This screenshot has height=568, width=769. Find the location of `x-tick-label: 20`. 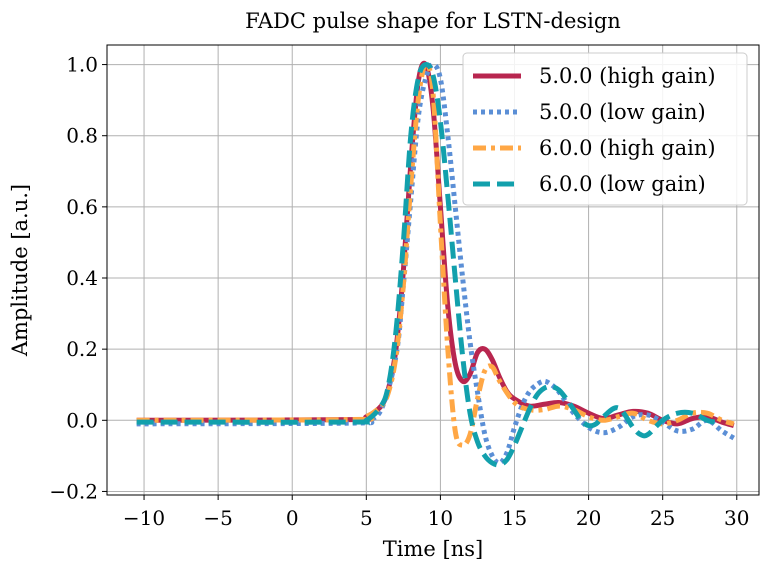

x-tick-label: 20 is located at coordinates (588, 518).